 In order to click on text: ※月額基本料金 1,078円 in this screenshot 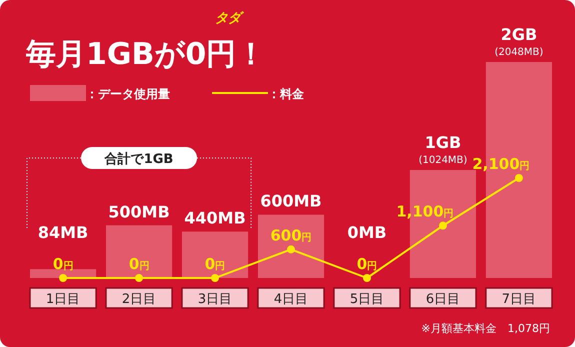, I will do `click(485, 328)`.